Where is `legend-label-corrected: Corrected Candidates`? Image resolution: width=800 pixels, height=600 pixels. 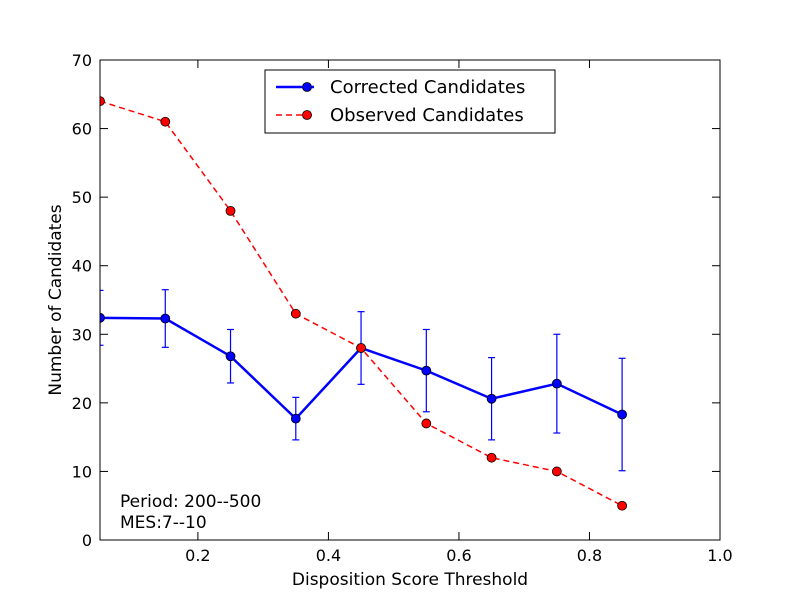
legend-label-corrected: Corrected Candidates is located at coordinates (427, 87).